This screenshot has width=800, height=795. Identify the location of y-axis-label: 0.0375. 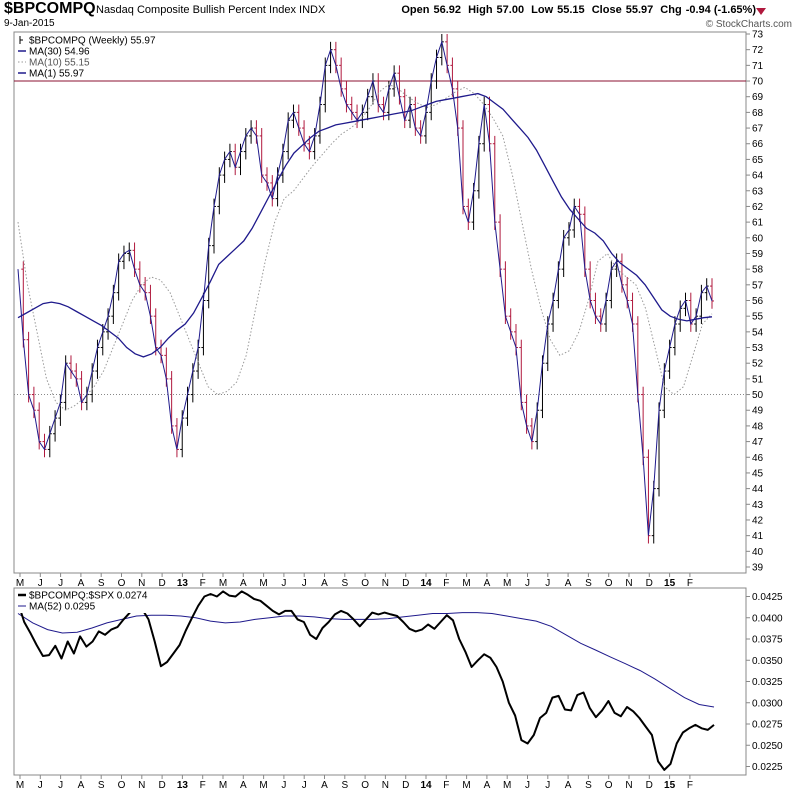
(767, 640).